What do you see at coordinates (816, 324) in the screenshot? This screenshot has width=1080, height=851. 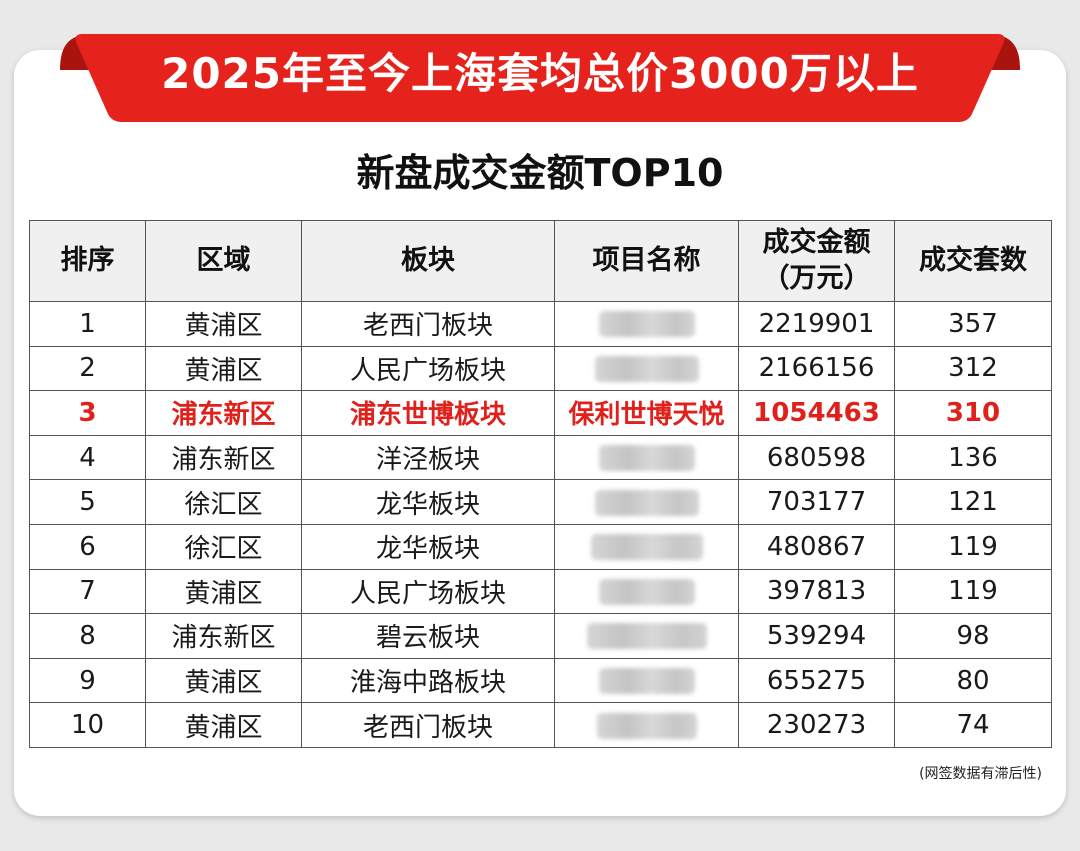 I see `cell-amount: 2219901` at bounding box center [816, 324].